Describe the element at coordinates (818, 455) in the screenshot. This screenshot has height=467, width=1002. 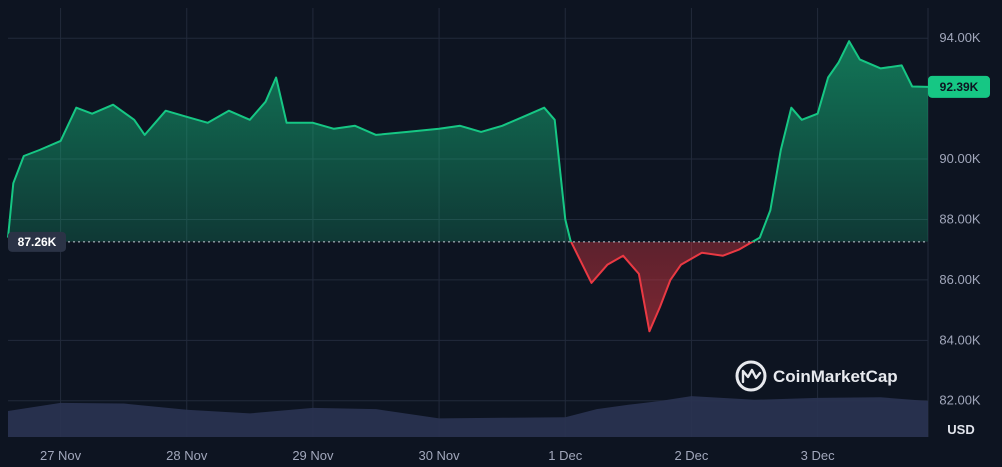
I see `x-tick-label: 3 Dec` at that location.